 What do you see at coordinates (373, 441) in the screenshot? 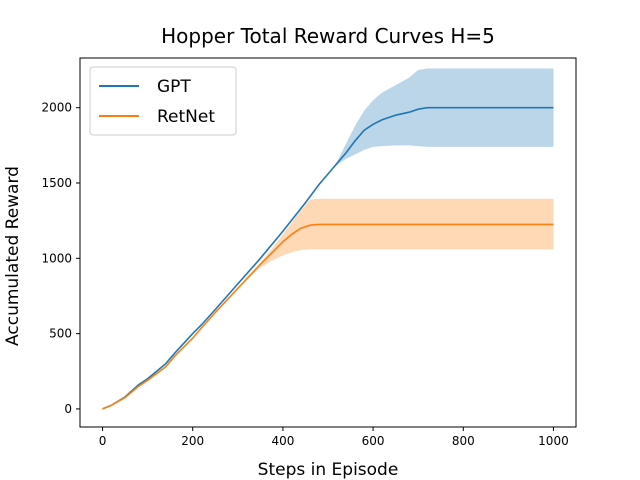
I see `x-tick-label: 600` at bounding box center [373, 441].